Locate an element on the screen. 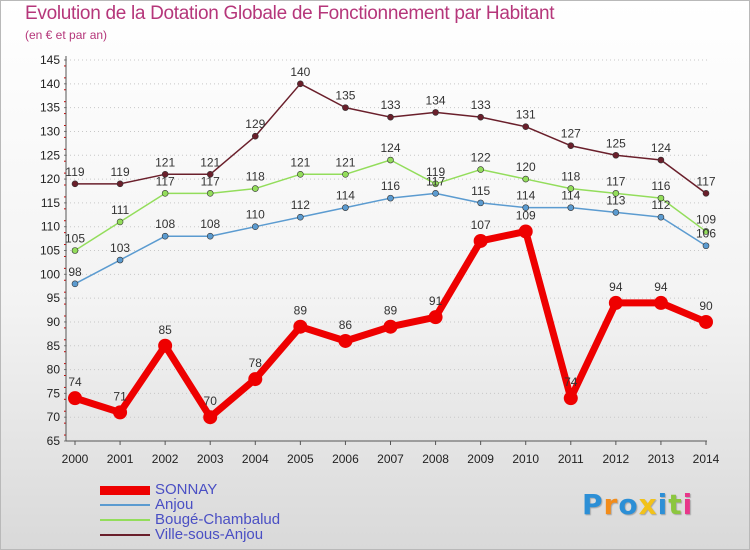 This screenshot has width=750, height=550. x-tick-label: 2002 is located at coordinates (165, 459).